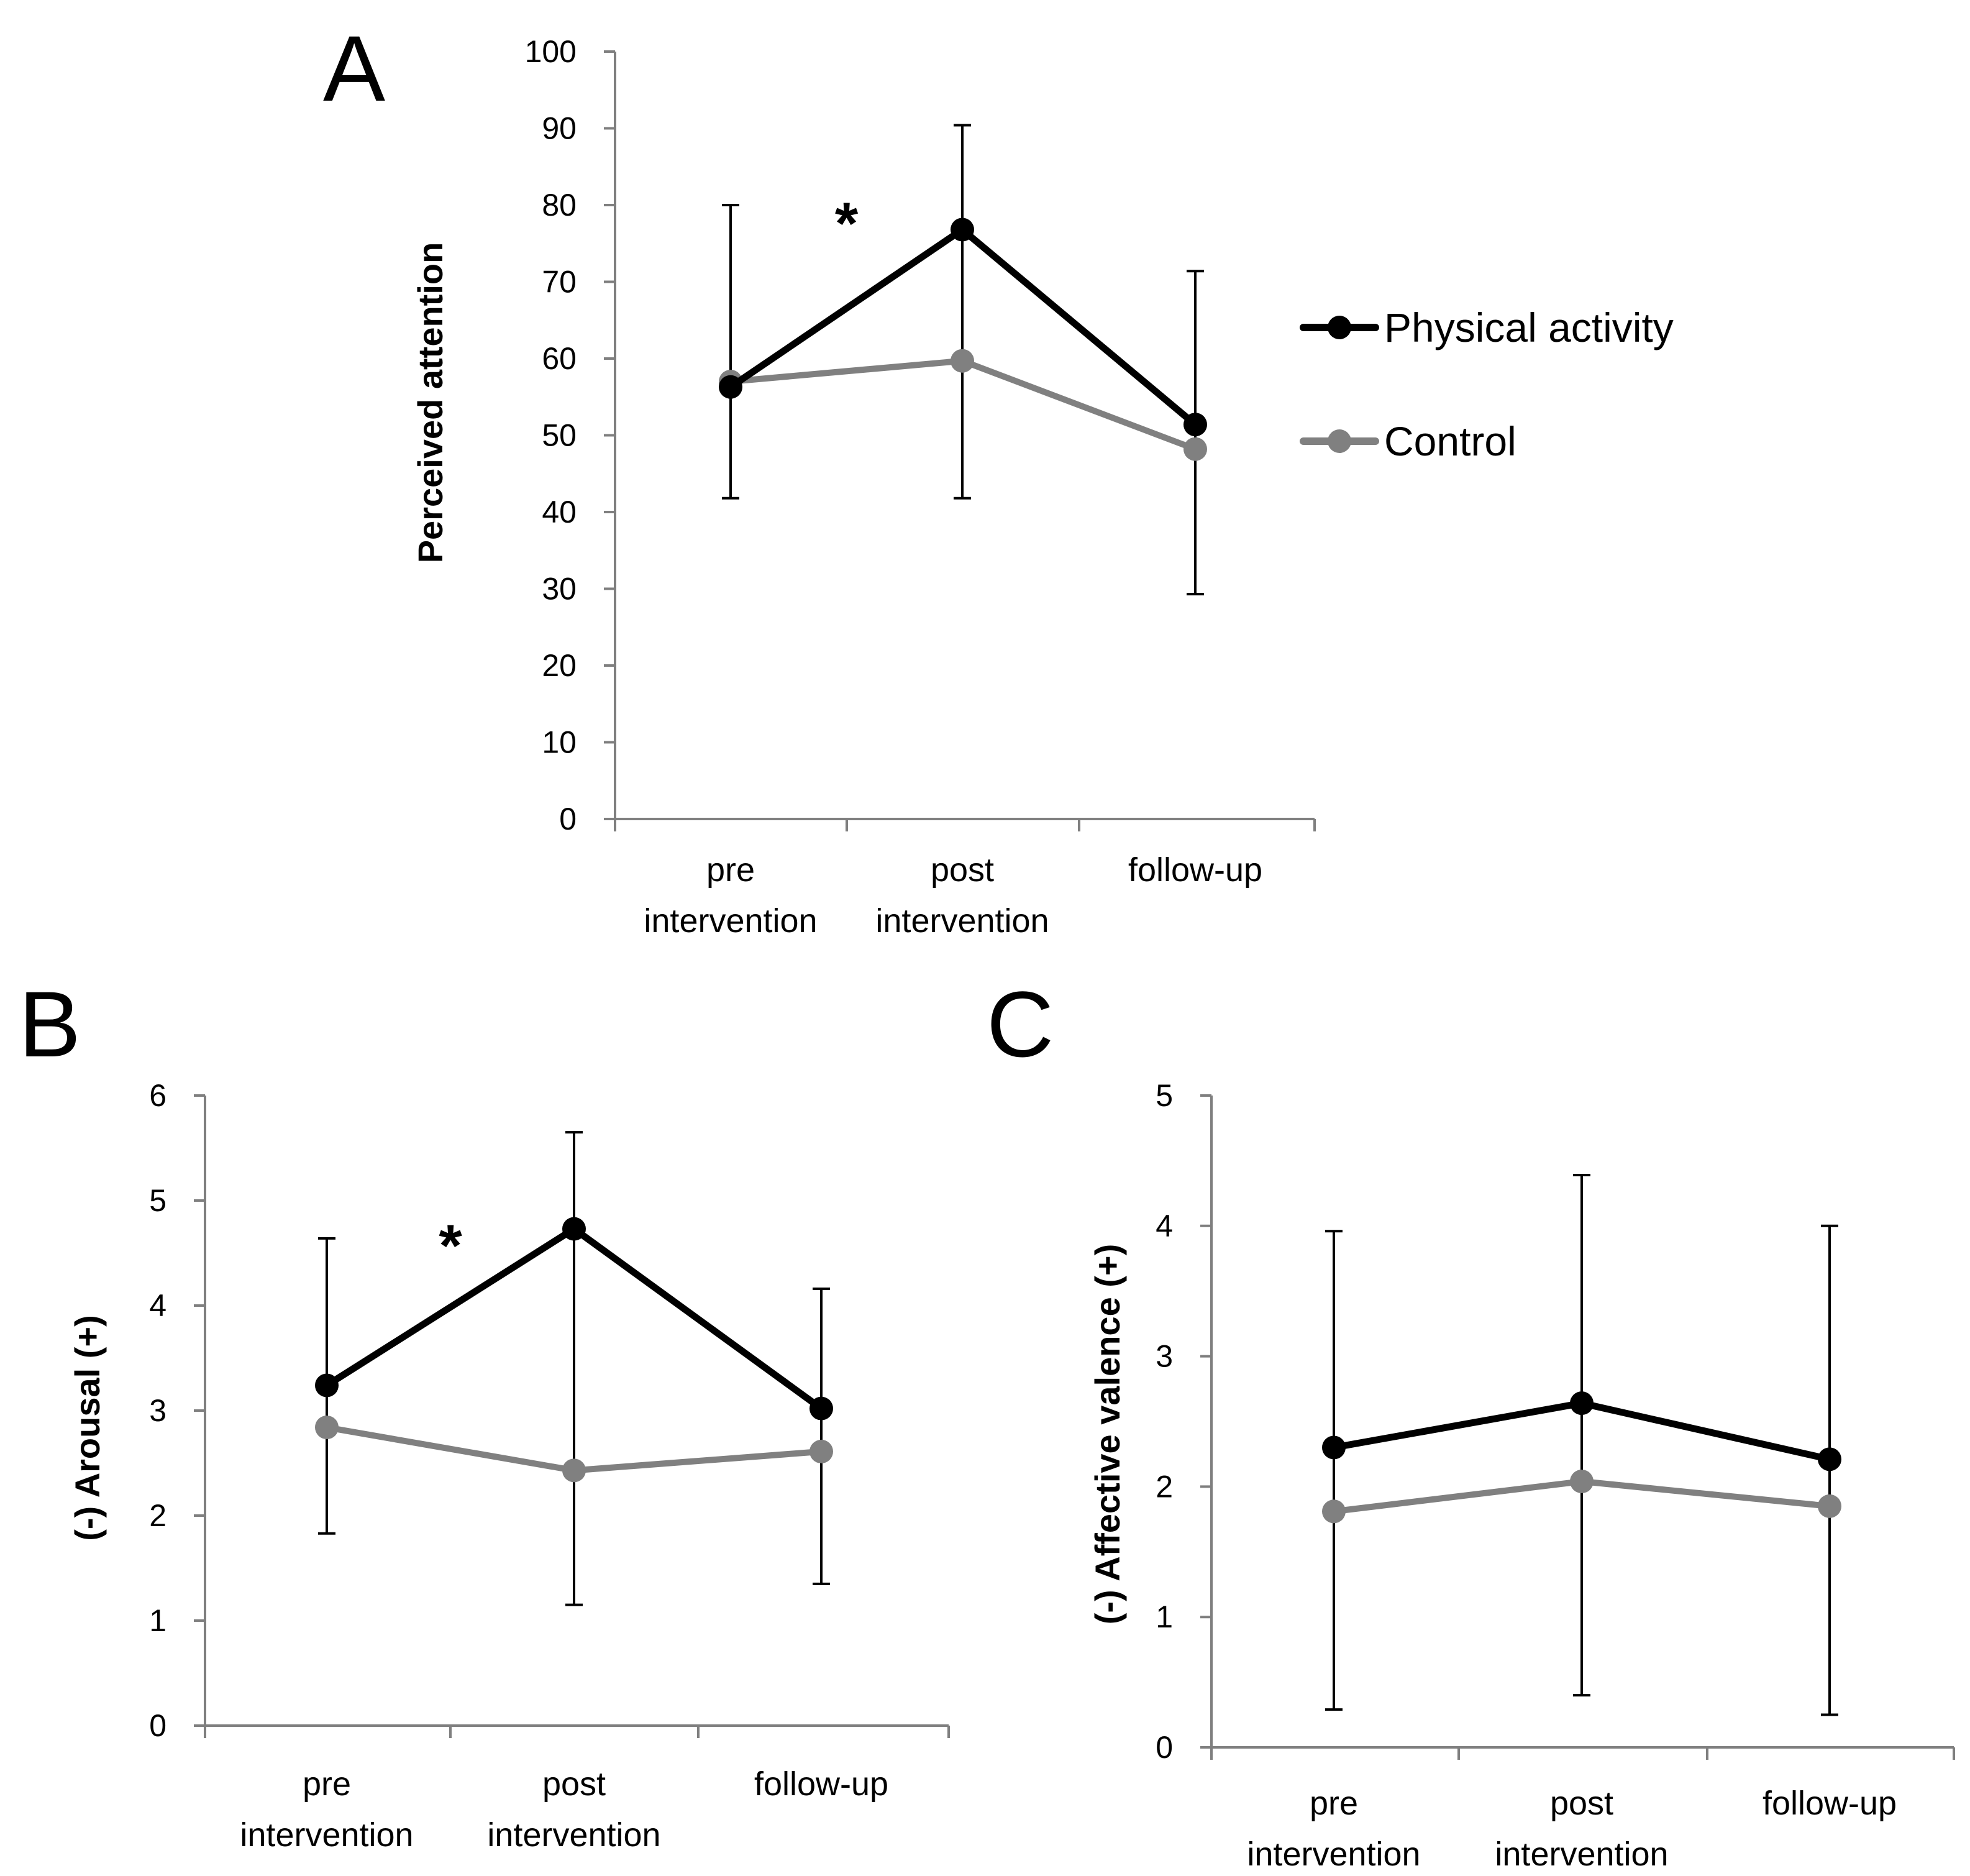 The height and width of the screenshot is (1876, 1970). What do you see at coordinates (157, 1095) in the screenshot?
I see `panel-b-y-tick-label: 6` at bounding box center [157, 1095].